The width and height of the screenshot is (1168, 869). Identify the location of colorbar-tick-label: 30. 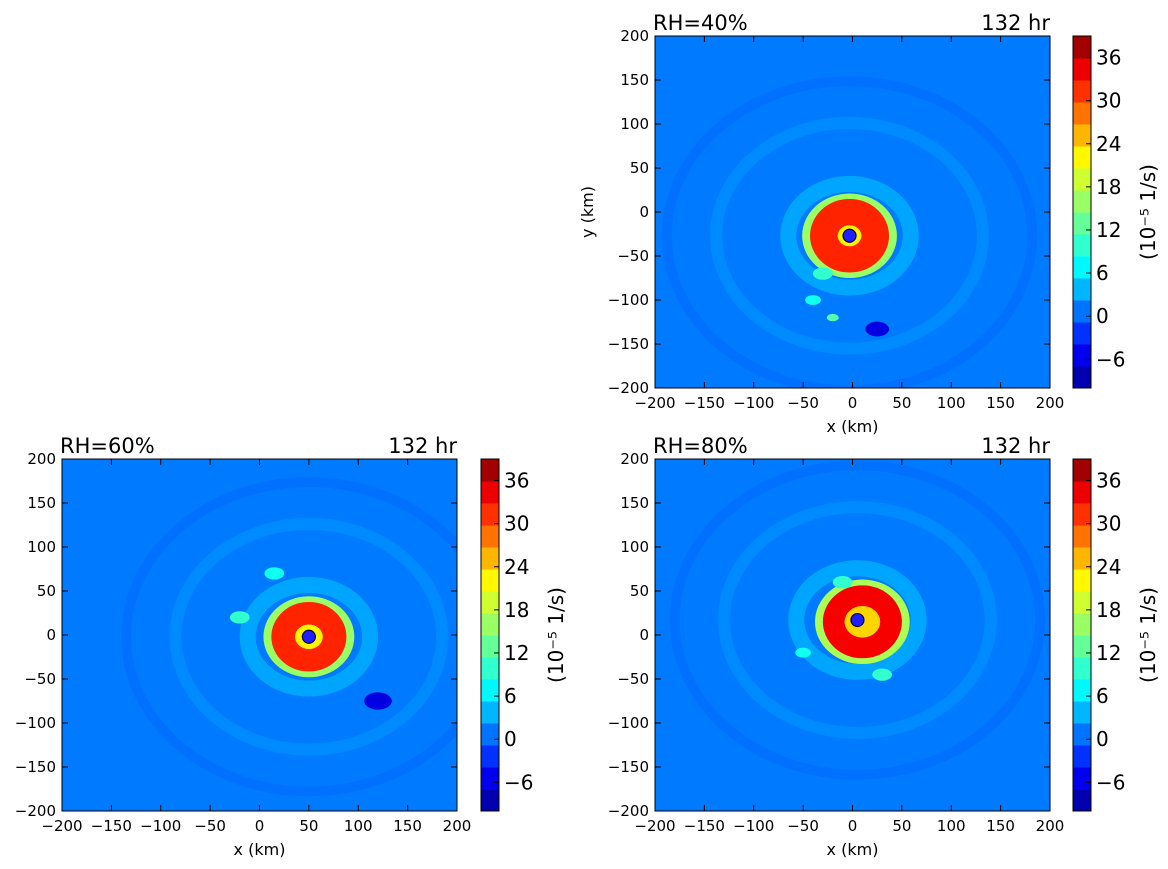
(1108, 524).